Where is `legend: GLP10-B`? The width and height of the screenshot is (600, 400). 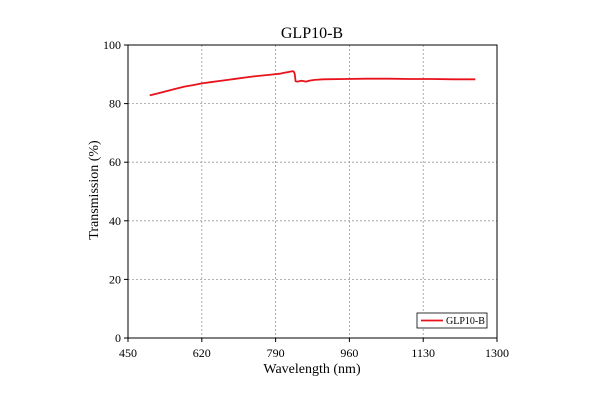
legend: GLP10-B is located at coordinates (452, 320).